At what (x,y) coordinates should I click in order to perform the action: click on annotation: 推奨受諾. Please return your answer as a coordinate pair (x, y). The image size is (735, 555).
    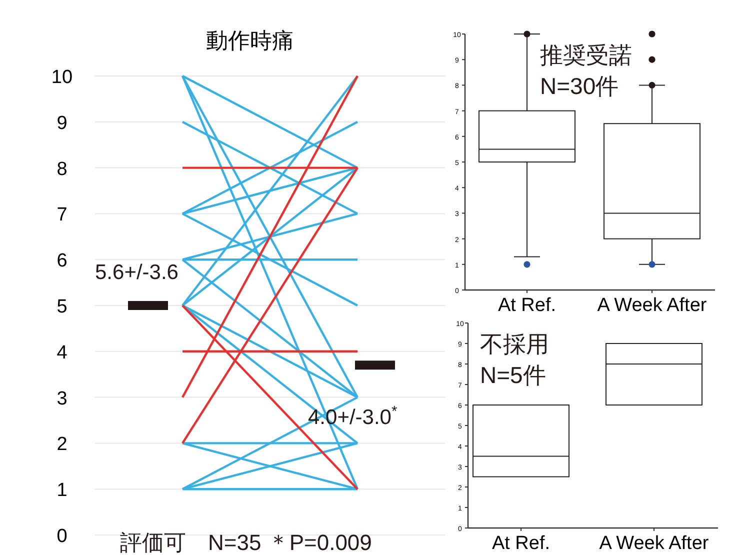
    Looking at the image, I should click on (586, 55).